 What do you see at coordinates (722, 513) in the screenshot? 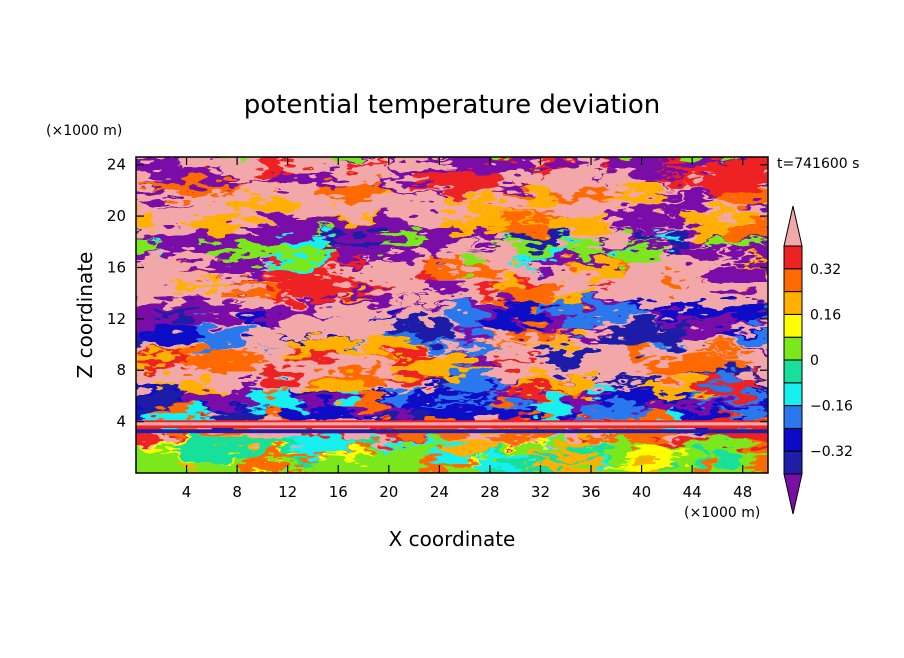
I see `x-unit-label: (×1000 m)` at bounding box center [722, 513].